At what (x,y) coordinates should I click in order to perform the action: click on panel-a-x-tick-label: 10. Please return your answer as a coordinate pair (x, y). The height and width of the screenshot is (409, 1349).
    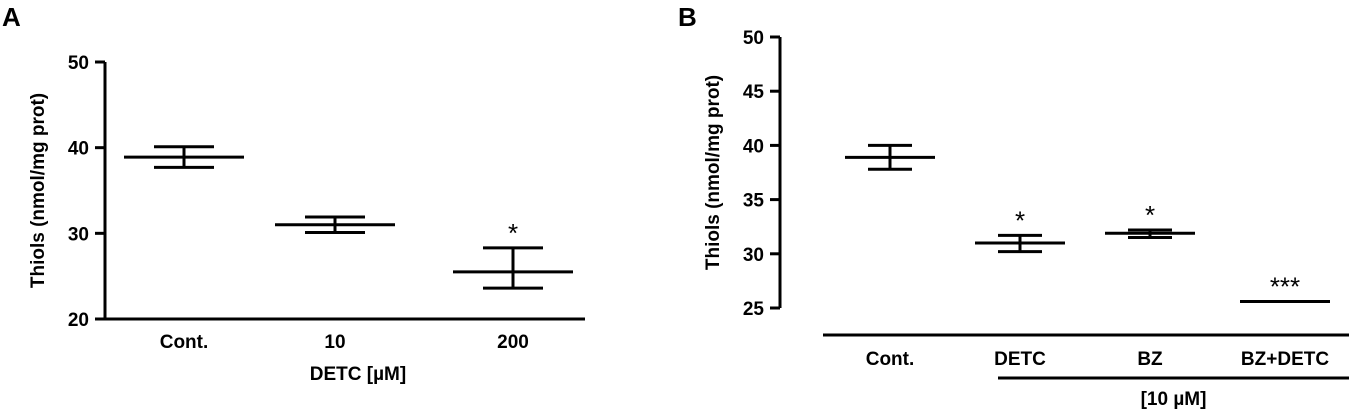
    Looking at the image, I should click on (334, 342).